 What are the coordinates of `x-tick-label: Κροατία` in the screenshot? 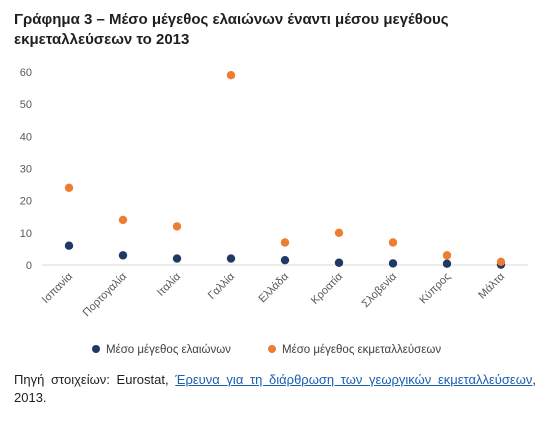 It's located at (327, 288).